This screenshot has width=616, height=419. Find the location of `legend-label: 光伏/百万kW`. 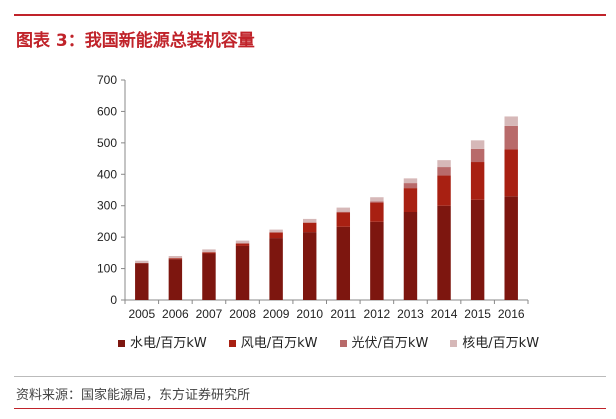

legend-label: 光伏/百万kW is located at coordinates (390, 343).